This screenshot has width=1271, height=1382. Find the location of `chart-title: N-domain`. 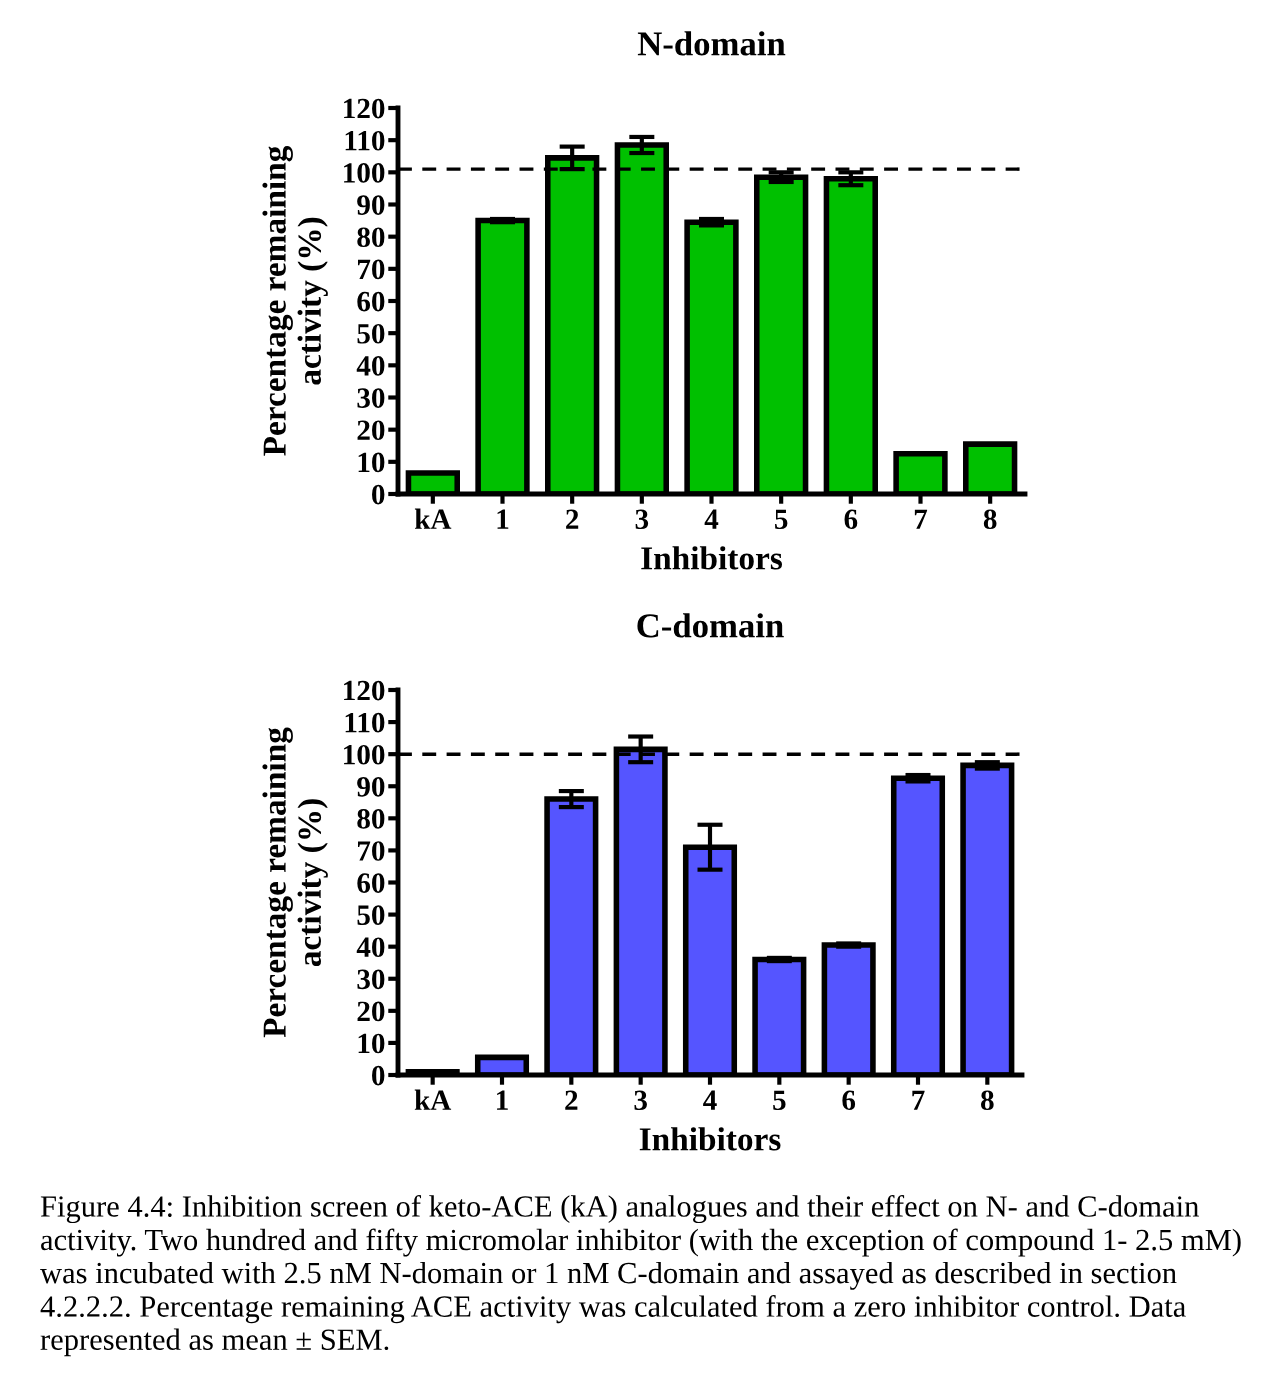

chart-title: N-domain is located at coordinates (711, 43).